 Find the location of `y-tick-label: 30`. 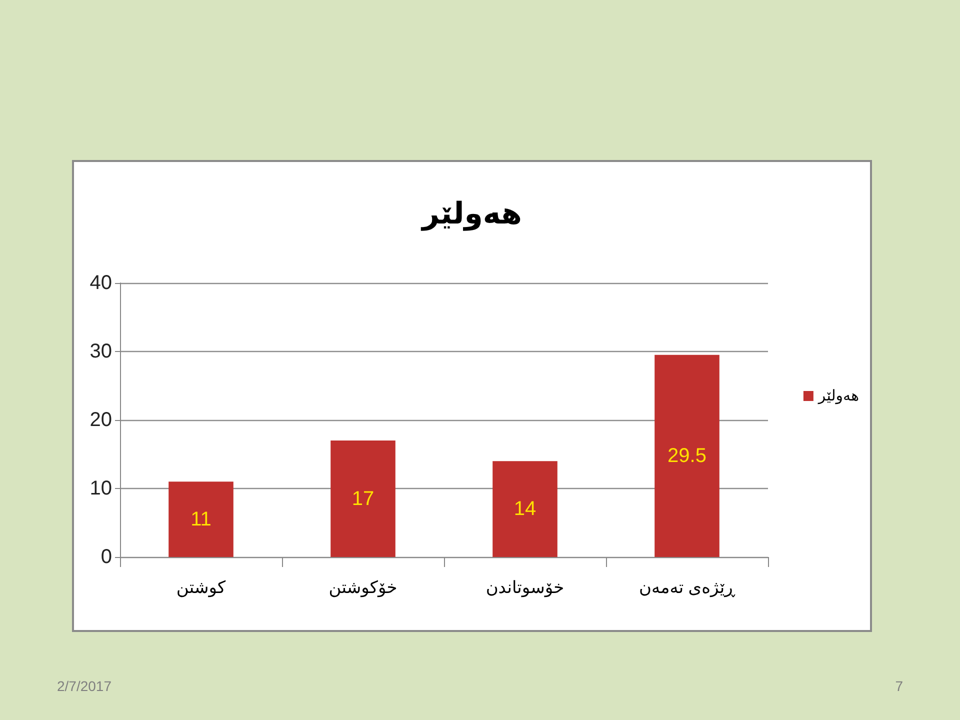

y-tick-label: 30 is located at coordinates (101, 351).